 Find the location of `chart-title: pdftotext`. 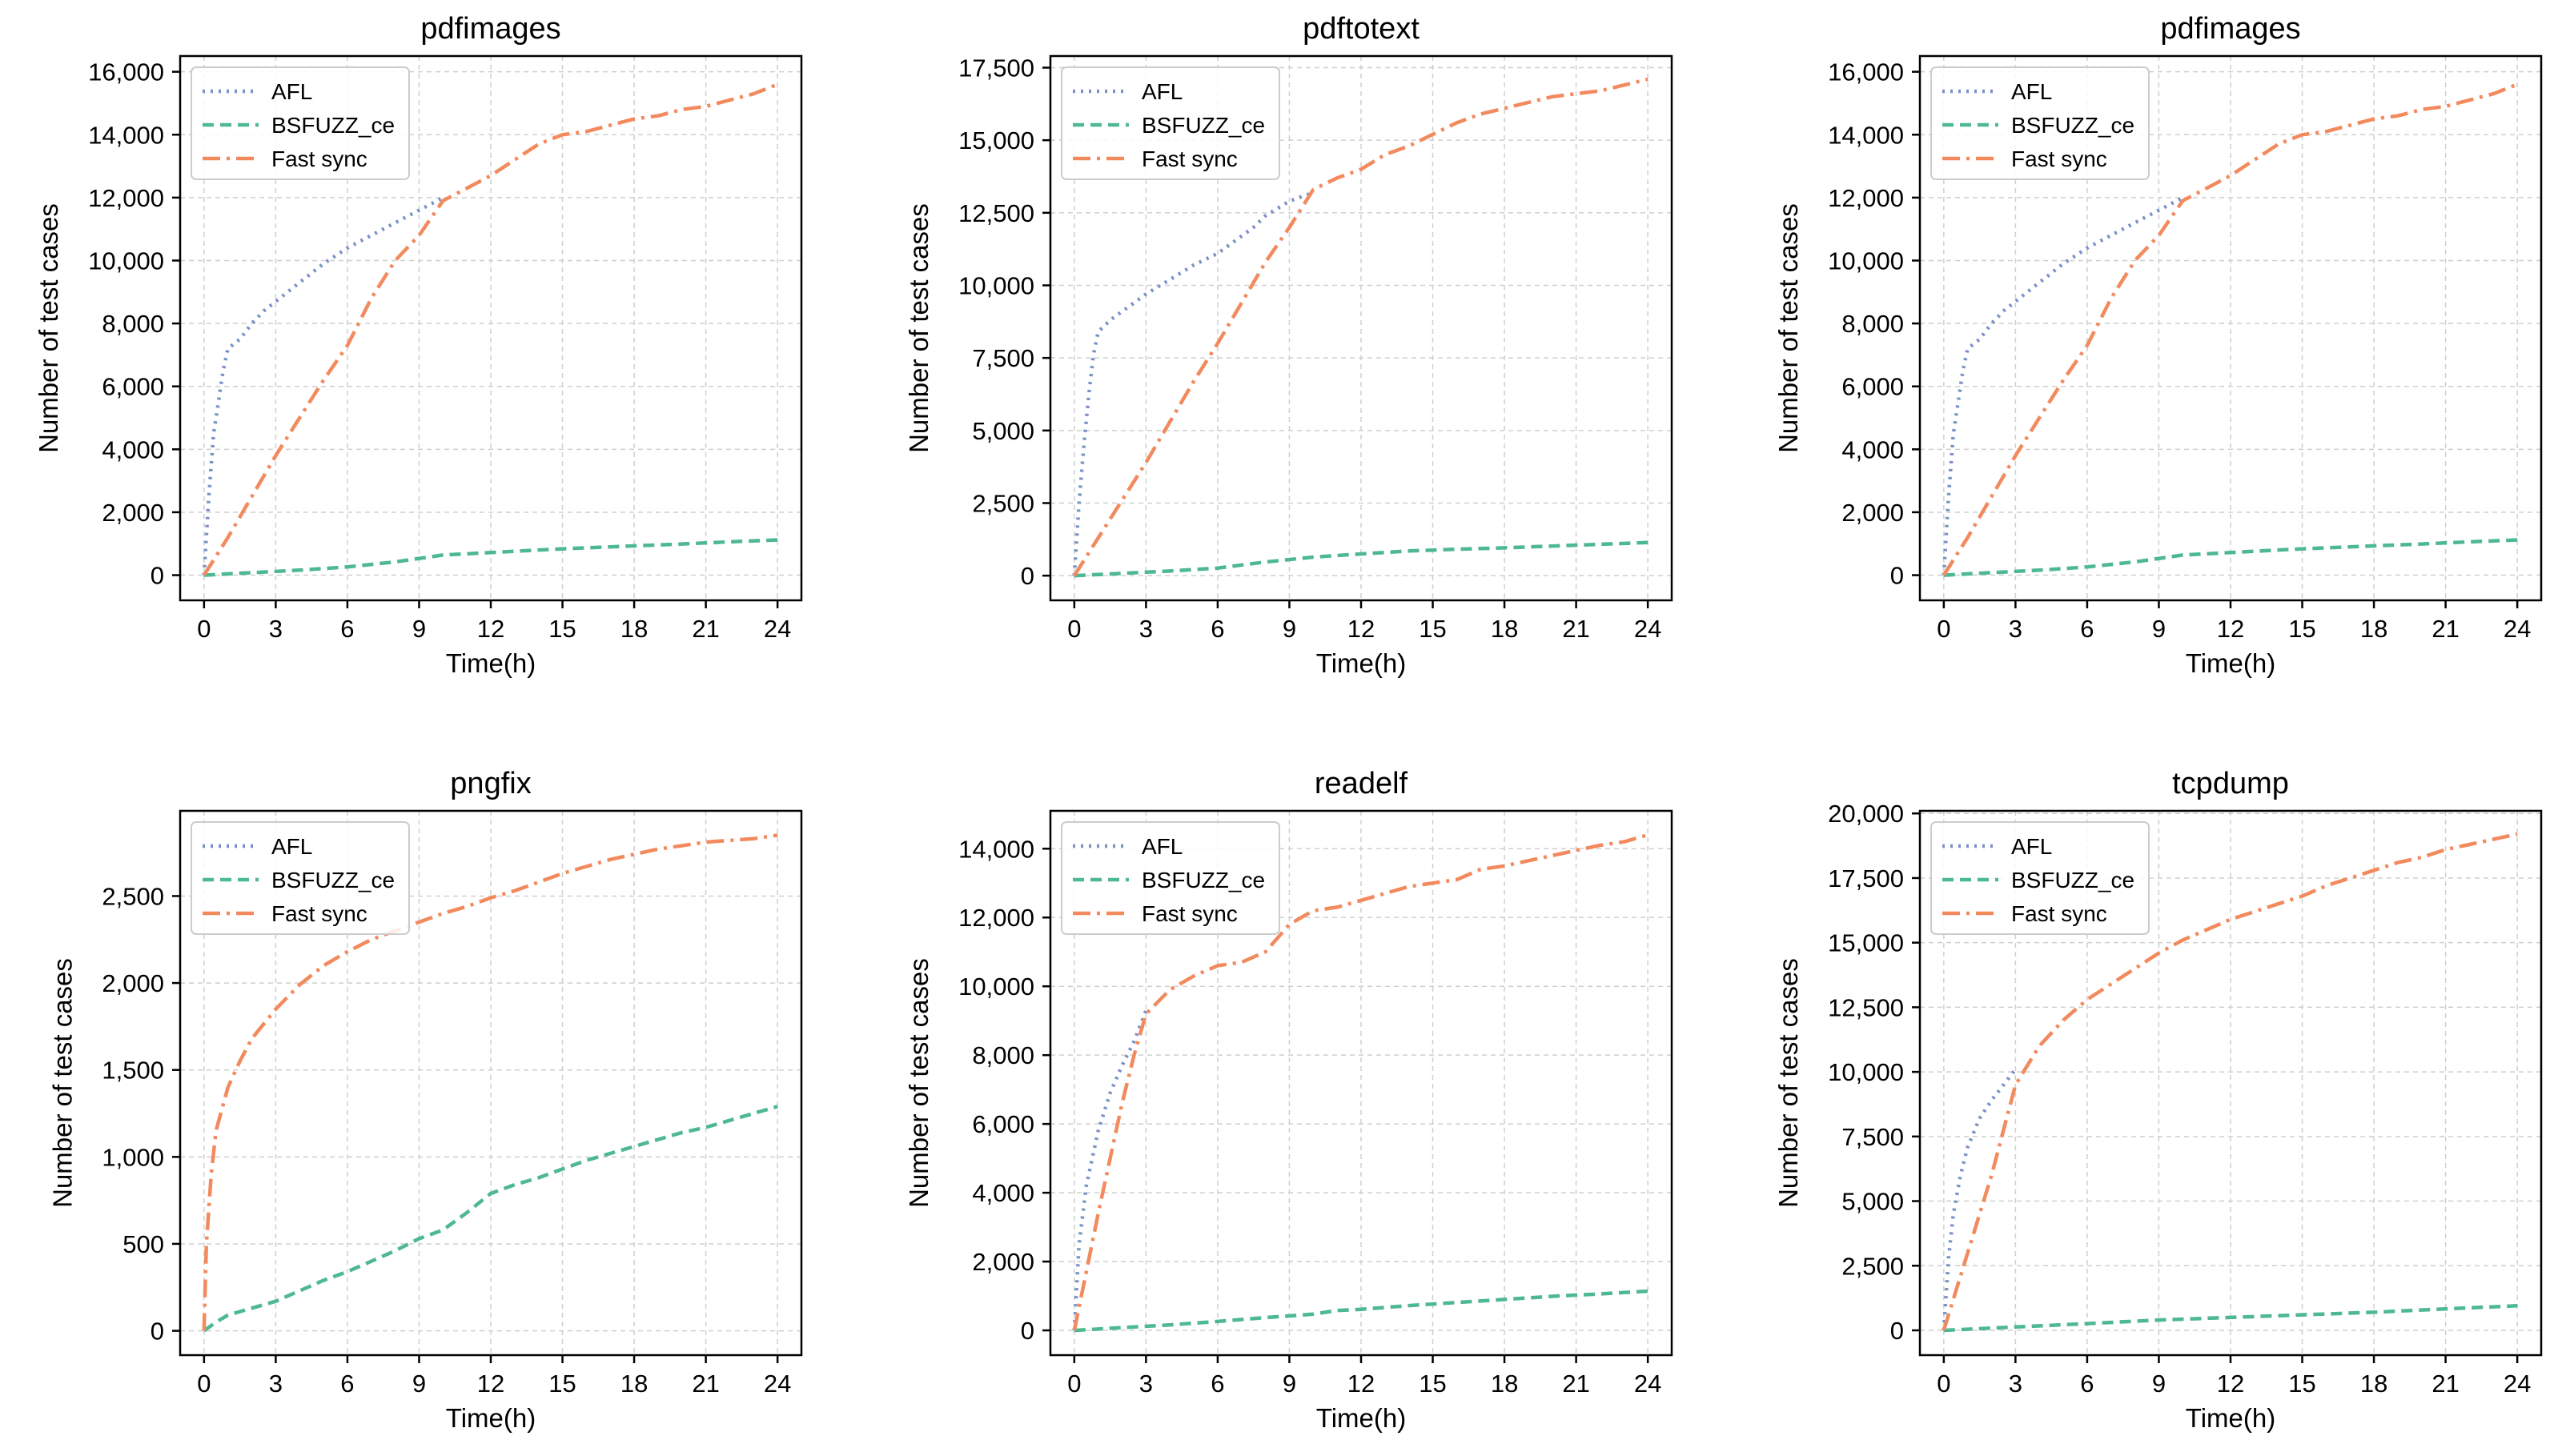

chart-title: pdftotext is located at coordinates (1362, 29).